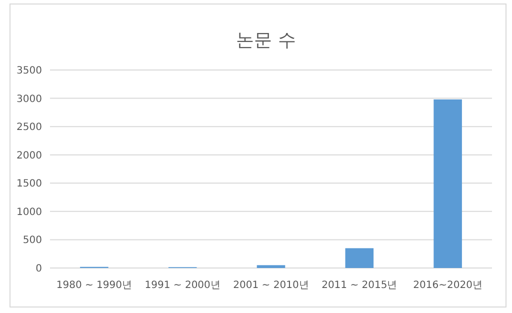 This screenshot has height=313, width=512. I want to click on x-tick-label: 1980 ~ 1990년, so click(94, 285).